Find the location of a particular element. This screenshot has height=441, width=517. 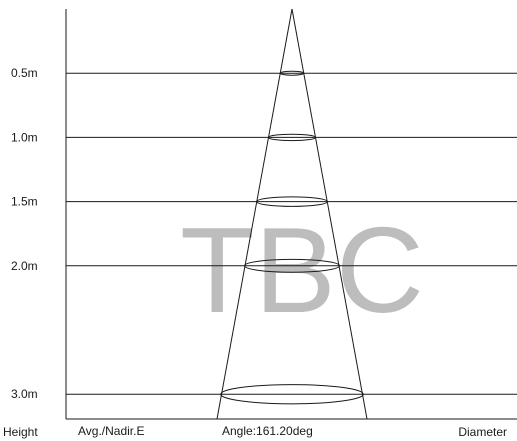

height-column-label: Height is located at coordinates (20, 432).